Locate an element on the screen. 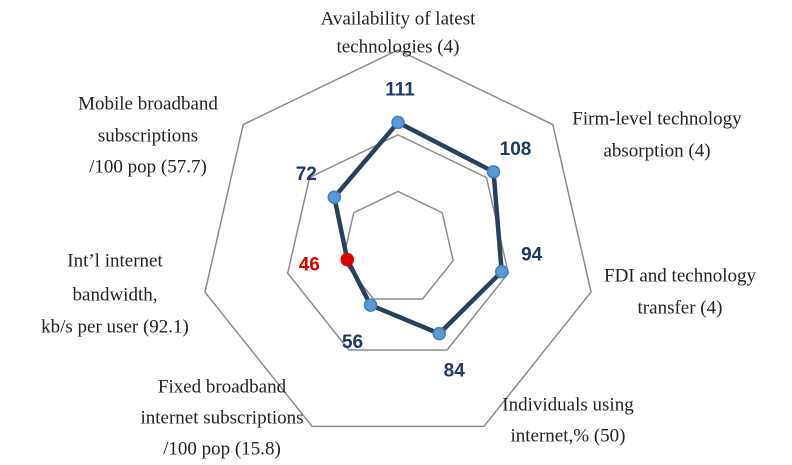 This screenshot has height=465, width=792. data-label: 56 is located at coordinates (352, 342).